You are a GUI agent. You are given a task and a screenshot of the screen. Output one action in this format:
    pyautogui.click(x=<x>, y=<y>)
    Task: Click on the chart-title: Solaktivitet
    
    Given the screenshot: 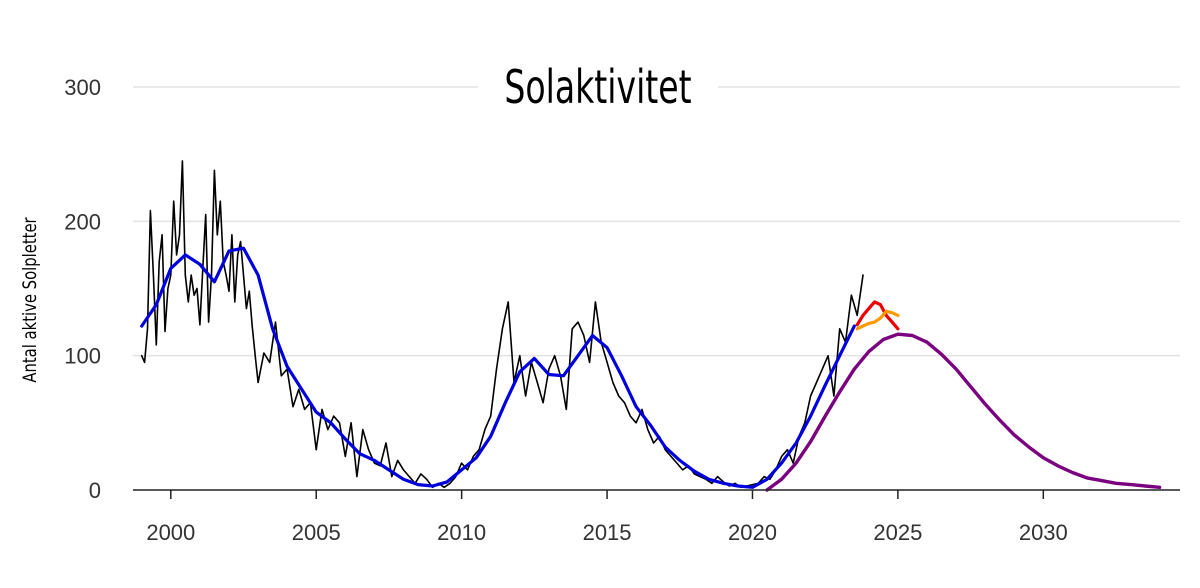 What is the action you would take?
    pyautogui.click(x=597, y=88)
    